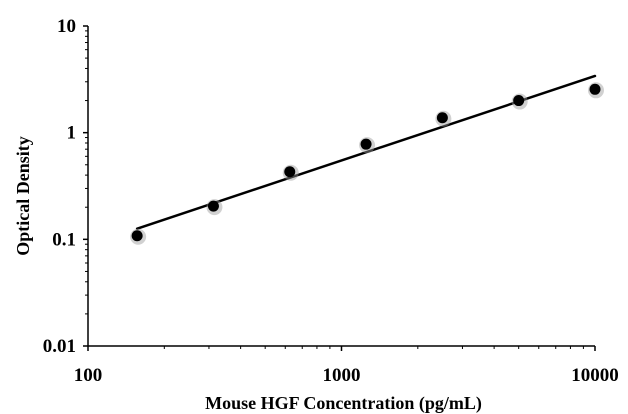 The height and width of the screenshot is (414, 628). I want to click on y-tick-label: 10, so click(66, 26).